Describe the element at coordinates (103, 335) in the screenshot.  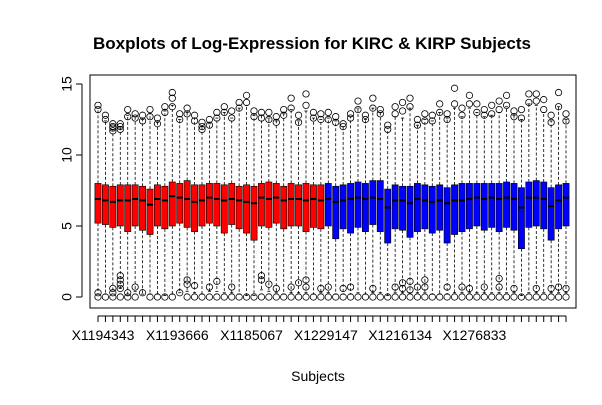
I see `x-tick-label: X1194343` at that location.